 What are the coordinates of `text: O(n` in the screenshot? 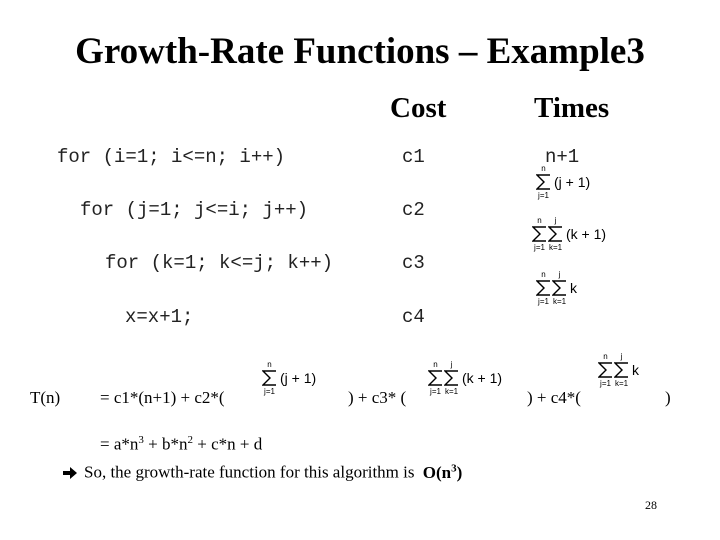 It's located at (437, 472).